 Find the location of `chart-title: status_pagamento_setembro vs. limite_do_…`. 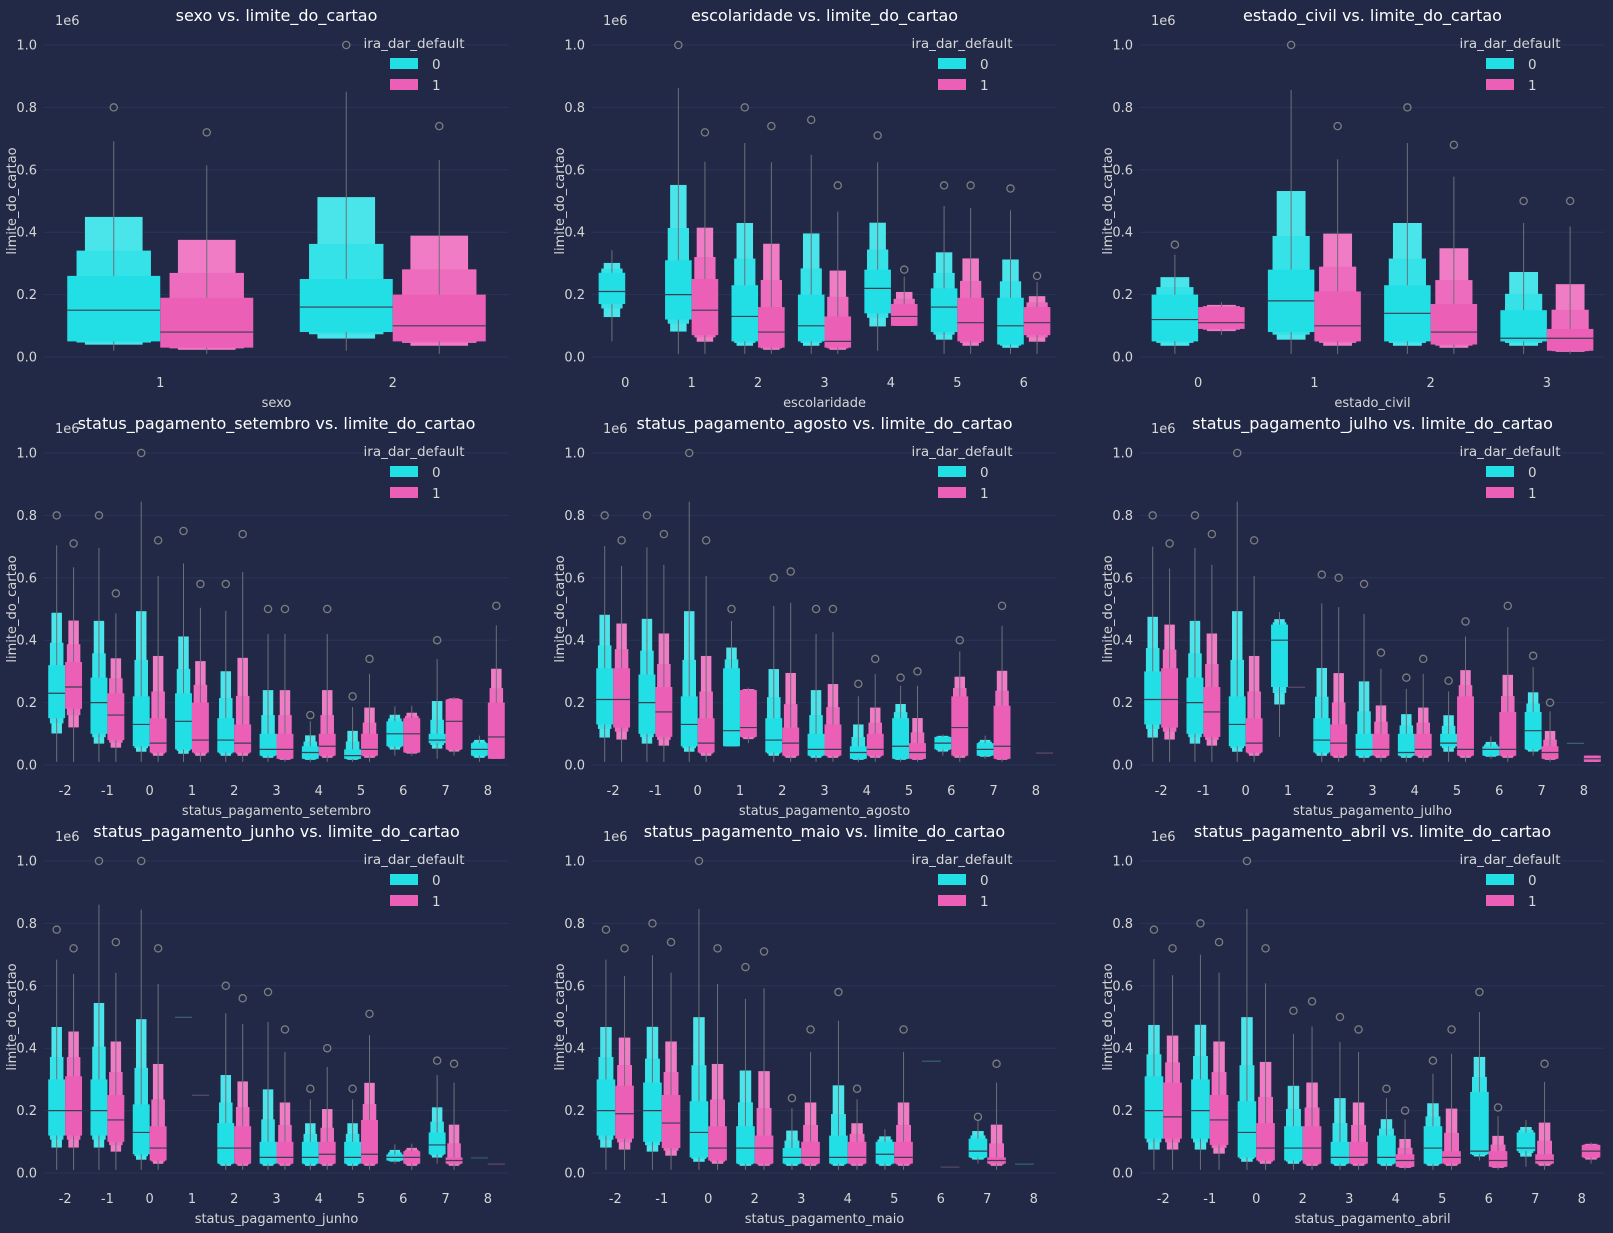

chart-title: status_pagamento_setembro vs. limite_do_… is located at coordinates (277, 424).